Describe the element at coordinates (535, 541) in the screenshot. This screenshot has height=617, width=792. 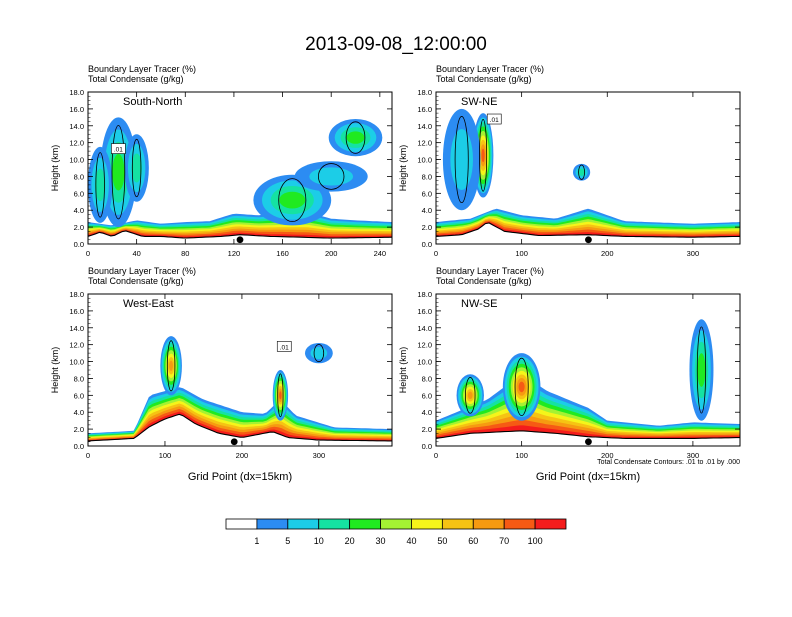
I see `colorbar-label: 100` at that location.